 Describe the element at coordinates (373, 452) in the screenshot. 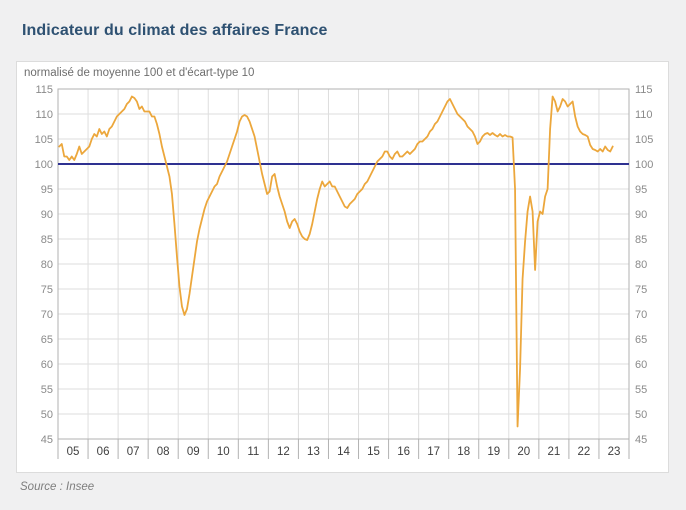

I see `x-axis-label: 15` at that location.